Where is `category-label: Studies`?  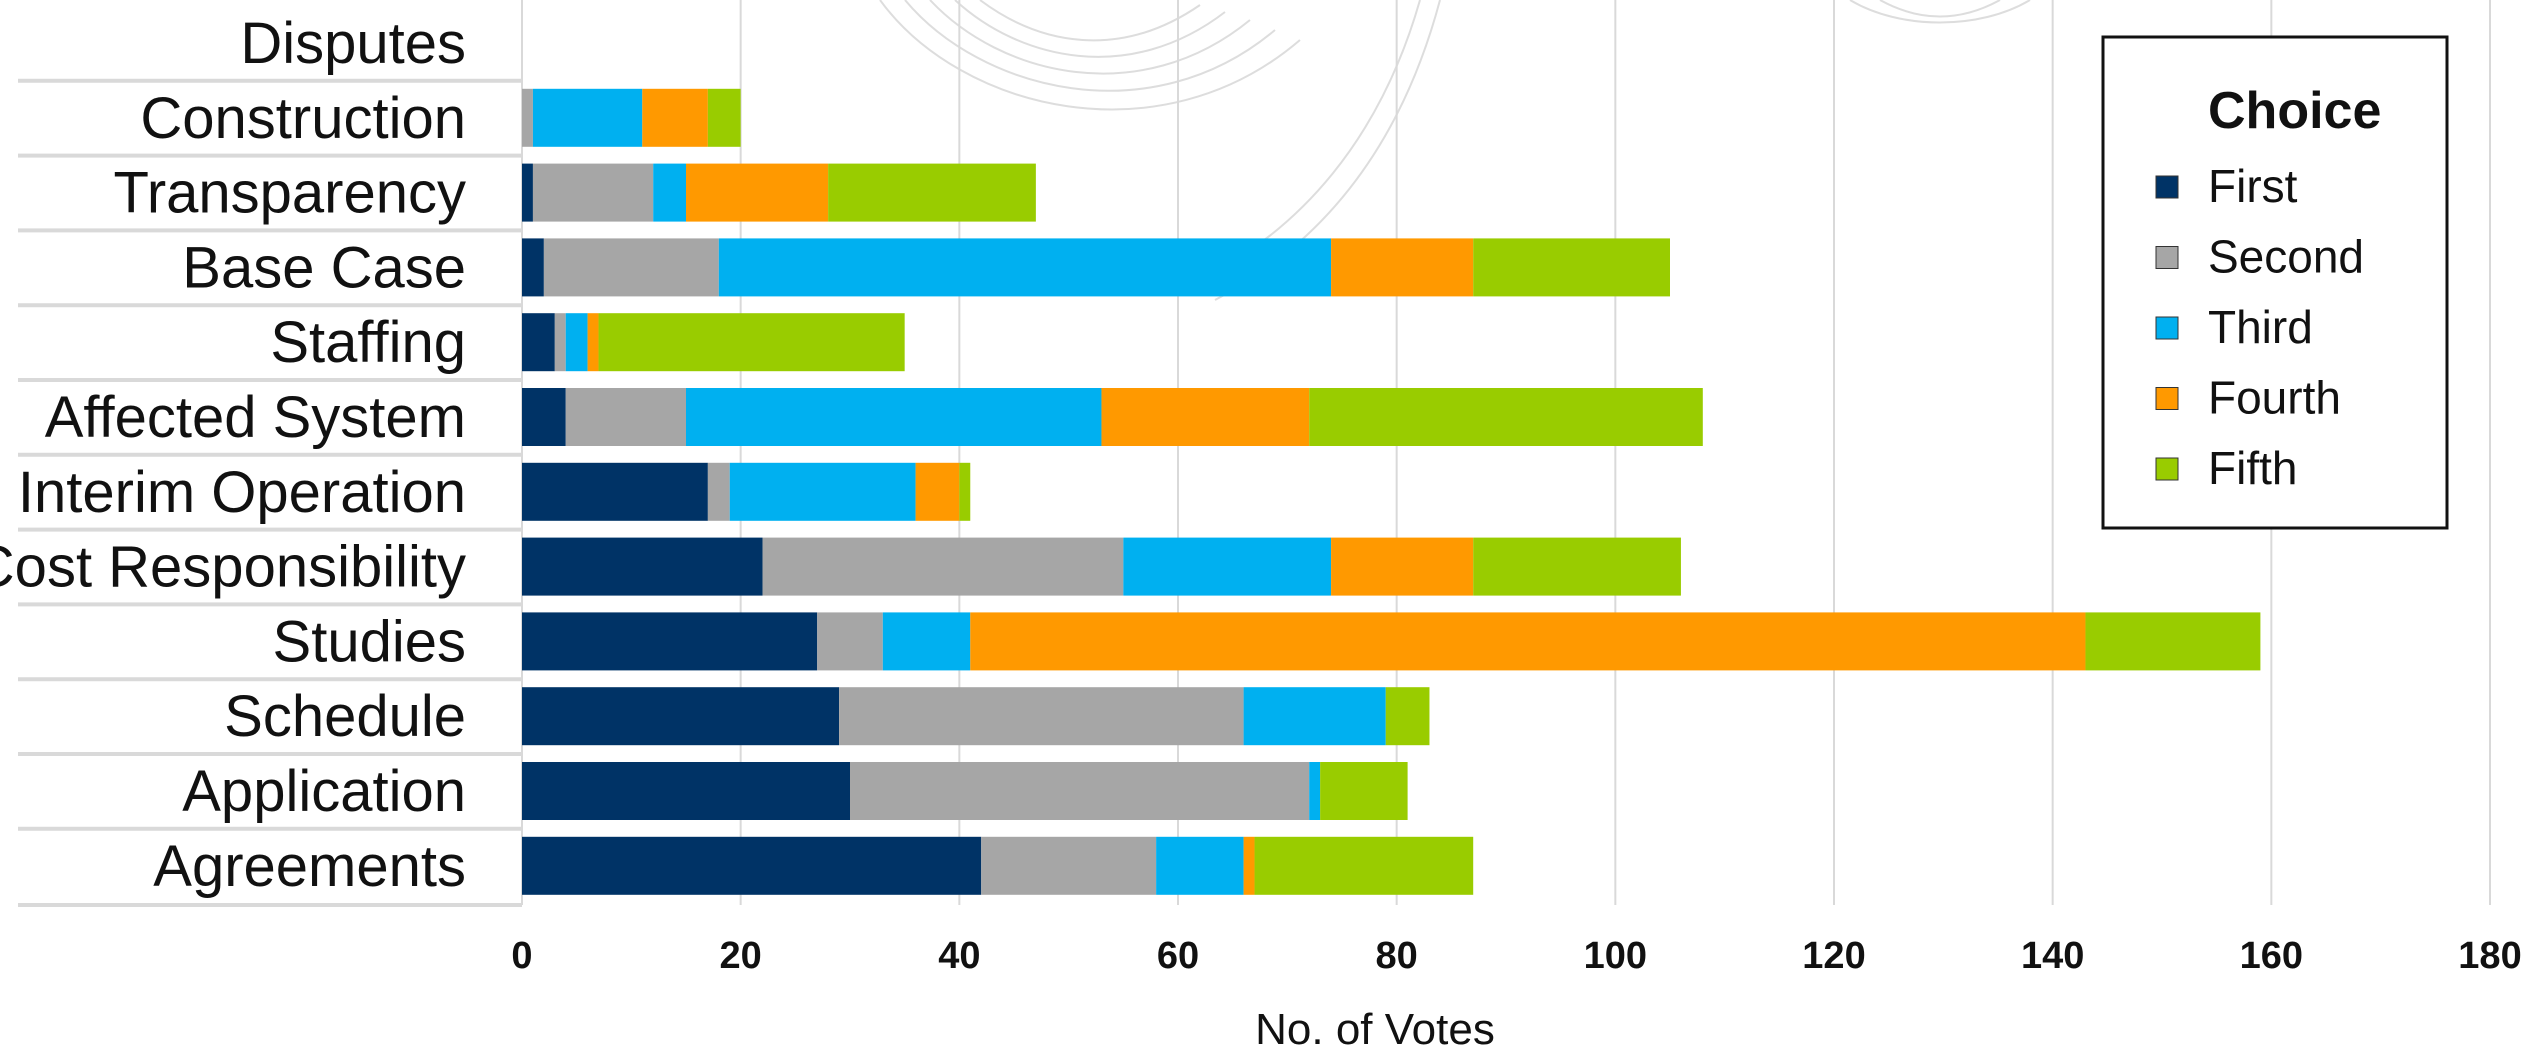
category-label: Studies is located at coordinates (369, 641).